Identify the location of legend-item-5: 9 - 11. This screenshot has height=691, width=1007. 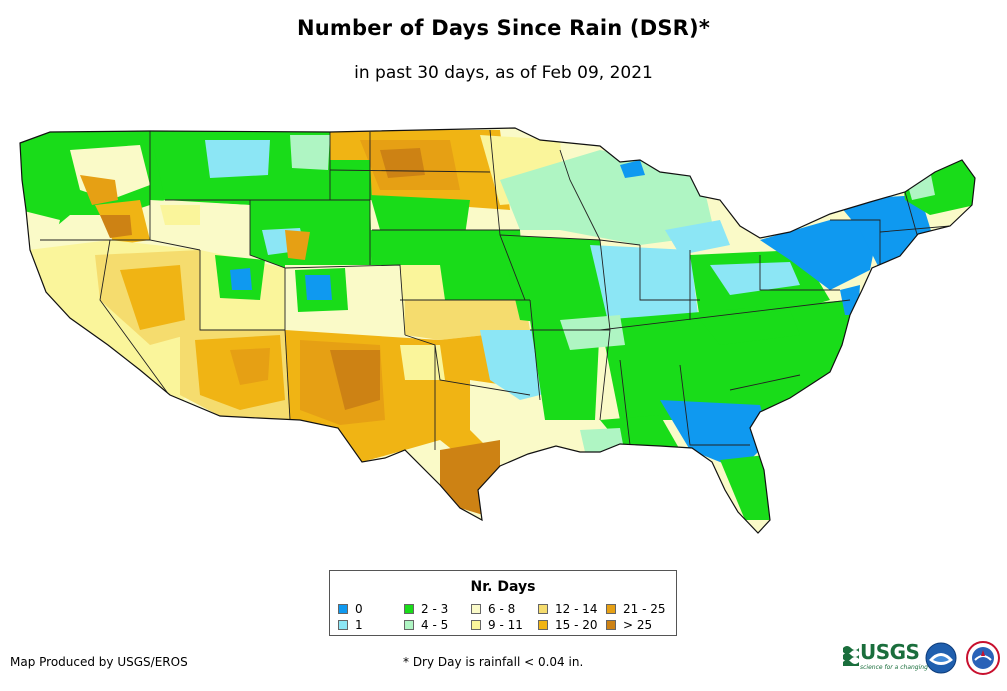
(497, 625).